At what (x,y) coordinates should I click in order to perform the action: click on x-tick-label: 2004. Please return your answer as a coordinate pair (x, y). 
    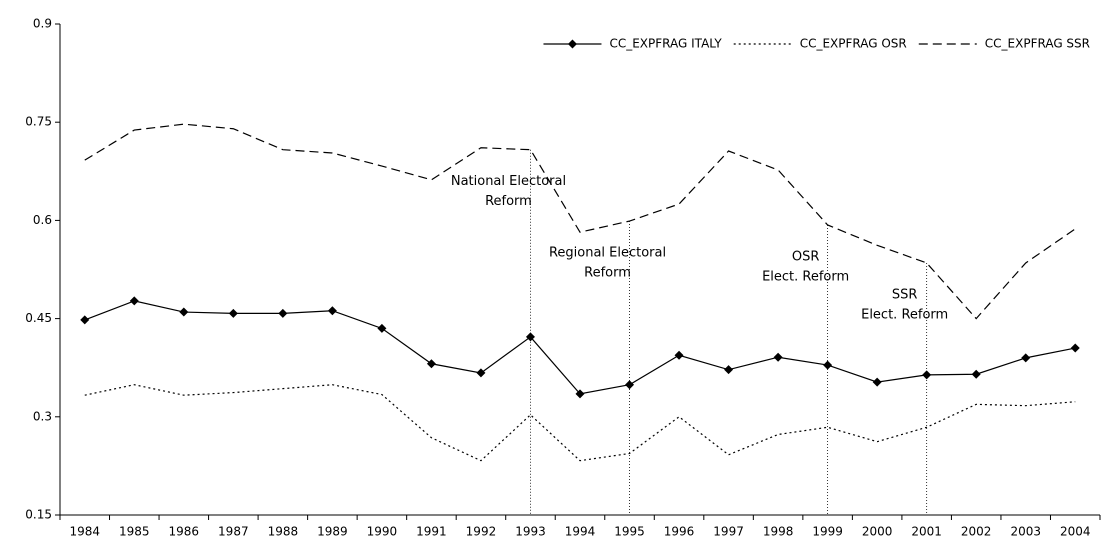
    Looking at the image, I should click on (1075, 532).